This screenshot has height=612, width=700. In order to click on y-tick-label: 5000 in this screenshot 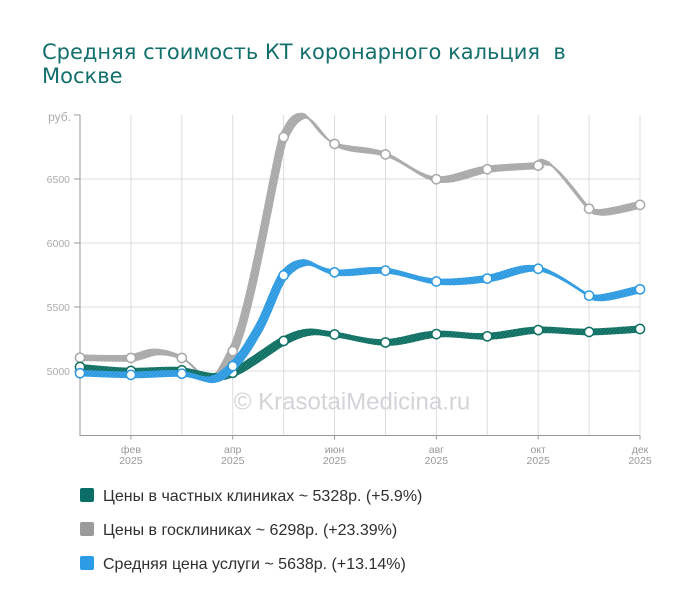, I will do `click(59, 372)`.